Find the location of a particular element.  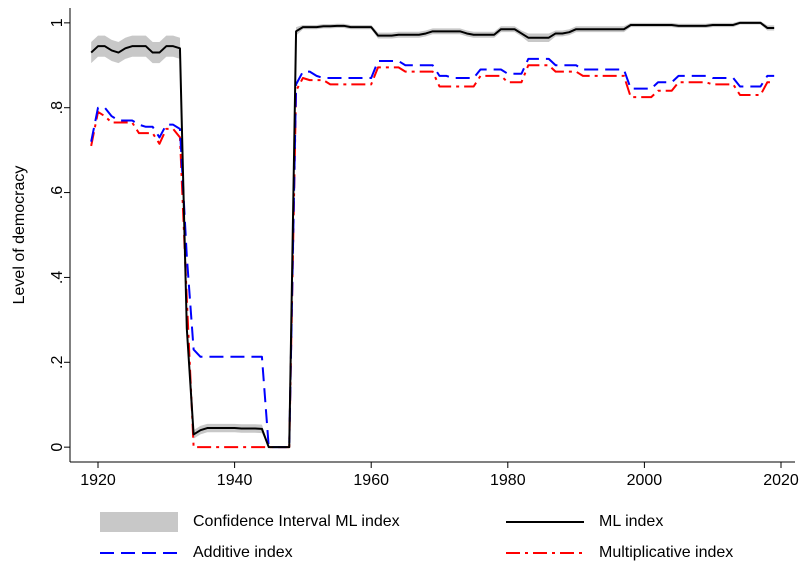

x-tick-label: 1960 is located at coordinates (371, 480).